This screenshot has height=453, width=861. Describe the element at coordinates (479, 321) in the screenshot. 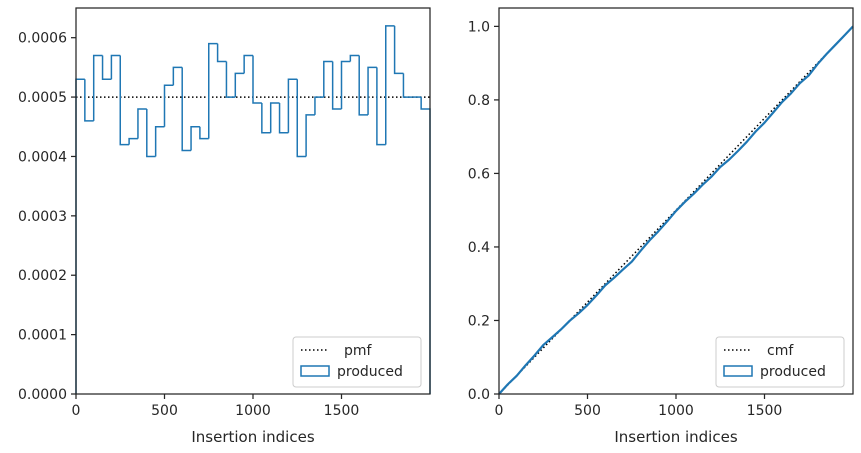

I see `cdf-y-tick-label: 0.2` at that location.